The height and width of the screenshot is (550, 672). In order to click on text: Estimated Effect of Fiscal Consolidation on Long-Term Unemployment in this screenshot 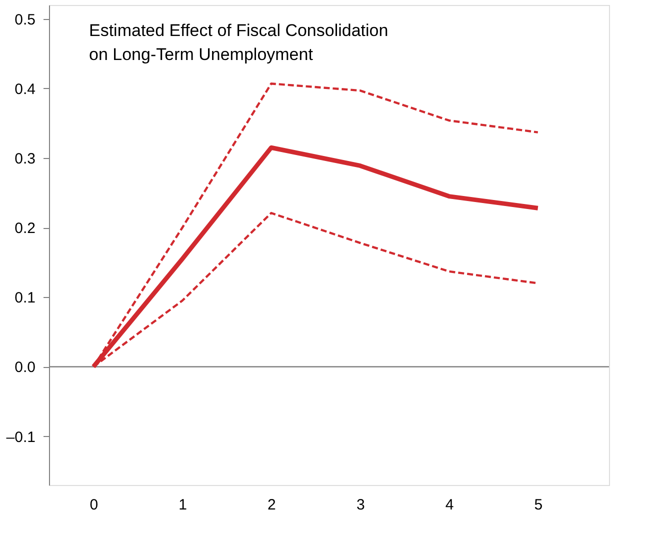, I will do `click(238, 42)`.